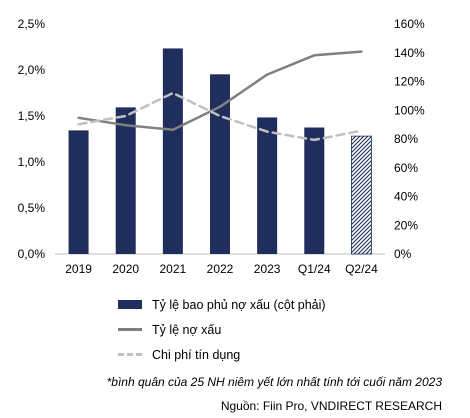  What do you see at coordinates (406, 197) in the screenshot?
I see `right-axis-tick-label: 40%` at bounding box center [406, 197].